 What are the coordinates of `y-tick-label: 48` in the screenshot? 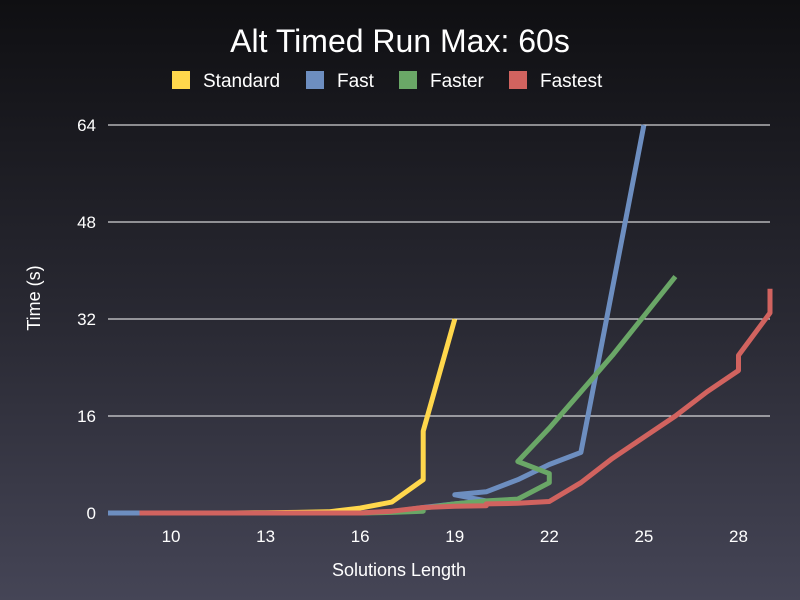 It's located at (86, 222).